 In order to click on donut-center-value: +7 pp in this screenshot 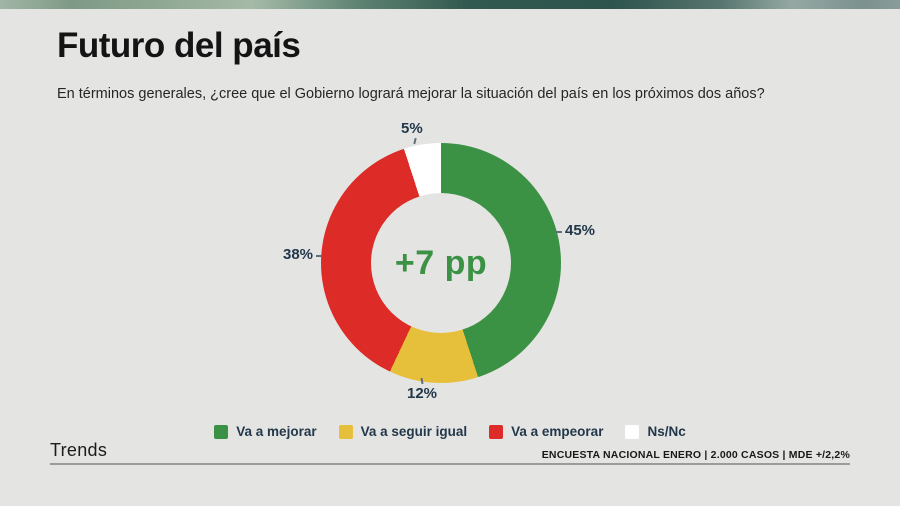, I will do `click(441, 262)`.